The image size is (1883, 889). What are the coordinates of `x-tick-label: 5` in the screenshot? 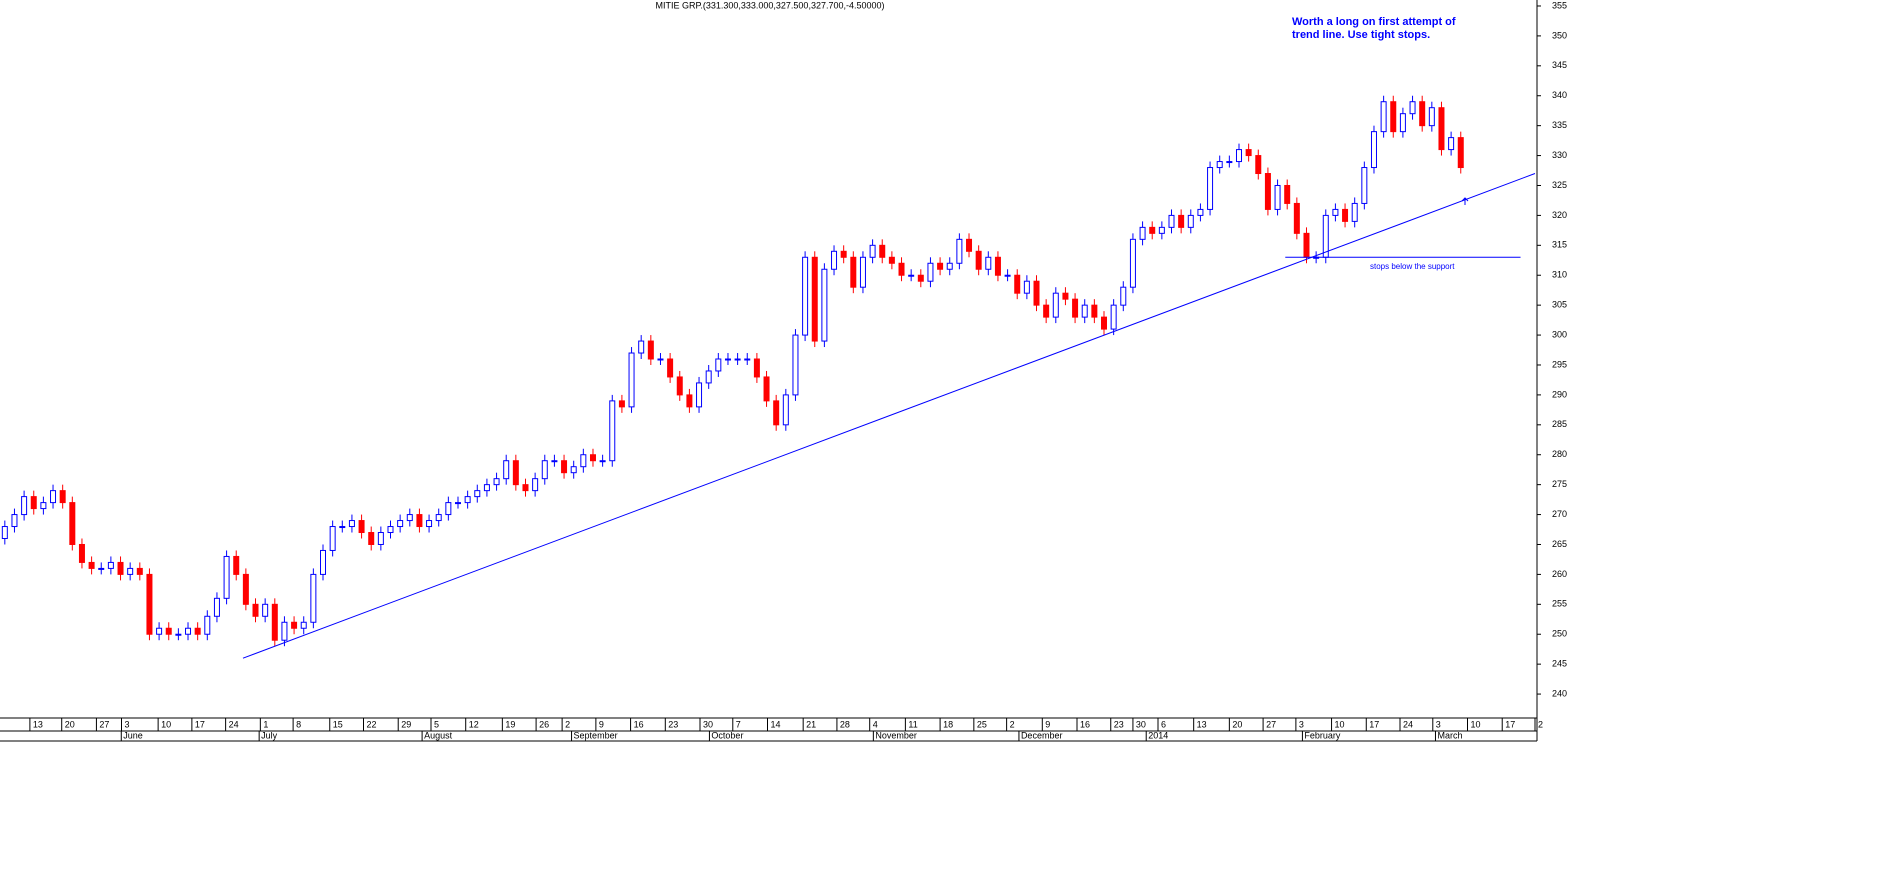 It's located at (436, 724).